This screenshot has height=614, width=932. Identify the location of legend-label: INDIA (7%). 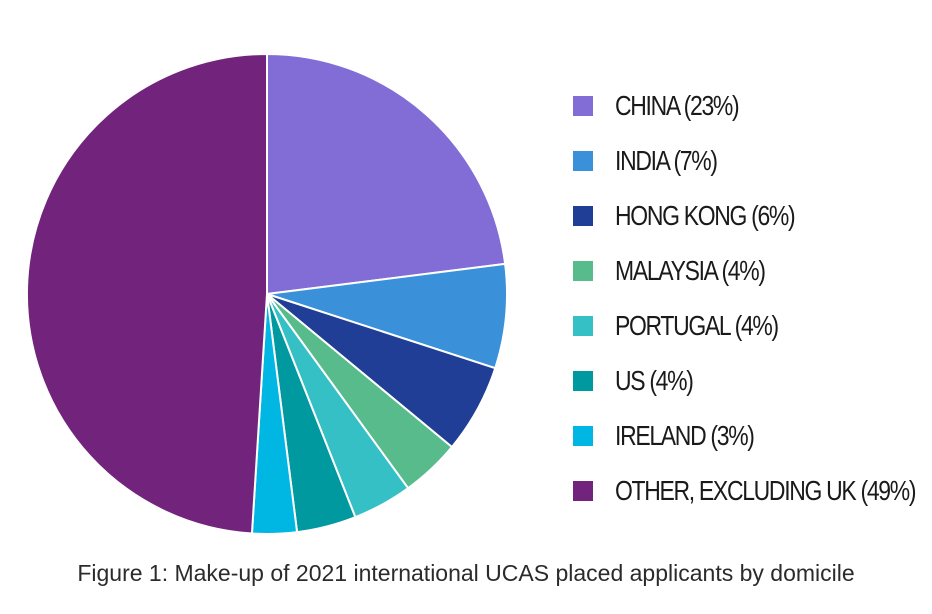
(666, 160).